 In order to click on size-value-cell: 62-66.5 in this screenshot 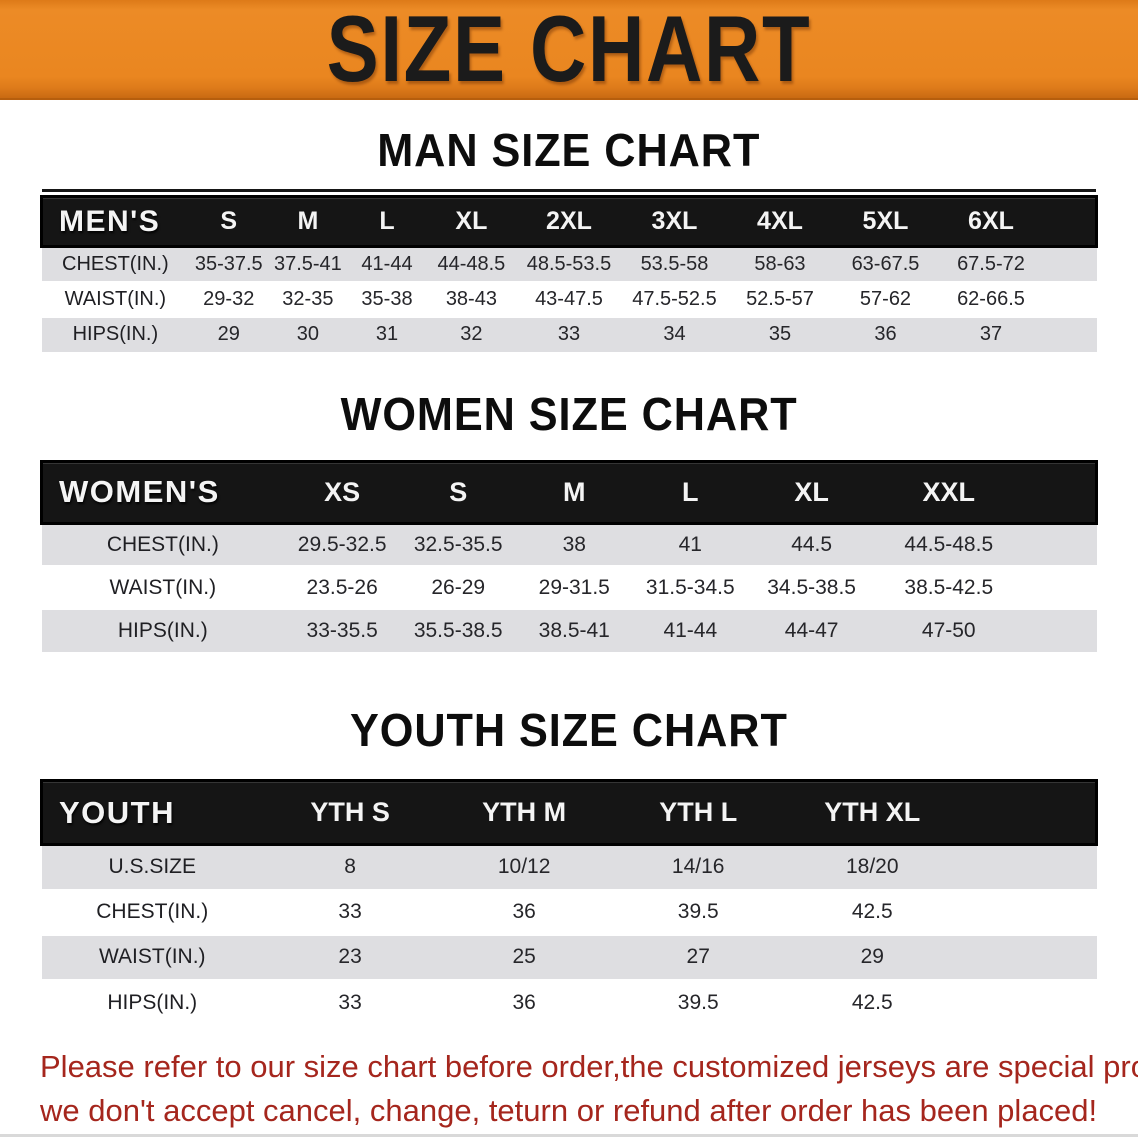, I will do `click(991, 298)`.